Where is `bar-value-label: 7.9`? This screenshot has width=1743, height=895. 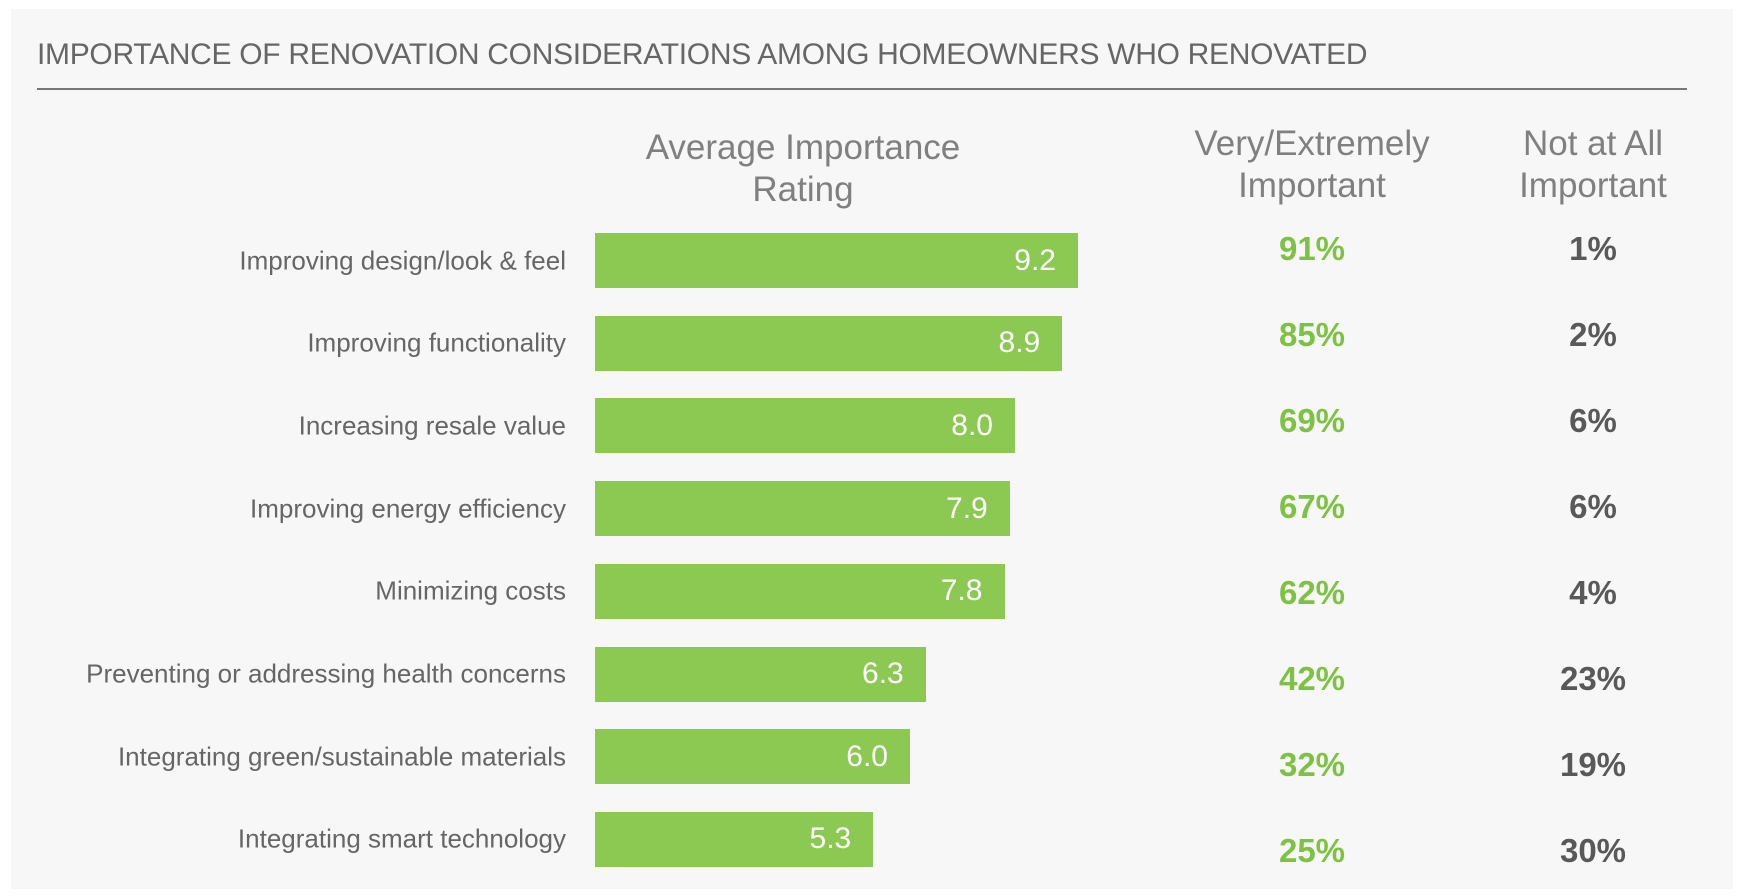 bar-value-label: 7.9 is located at coordinates (967, 508).